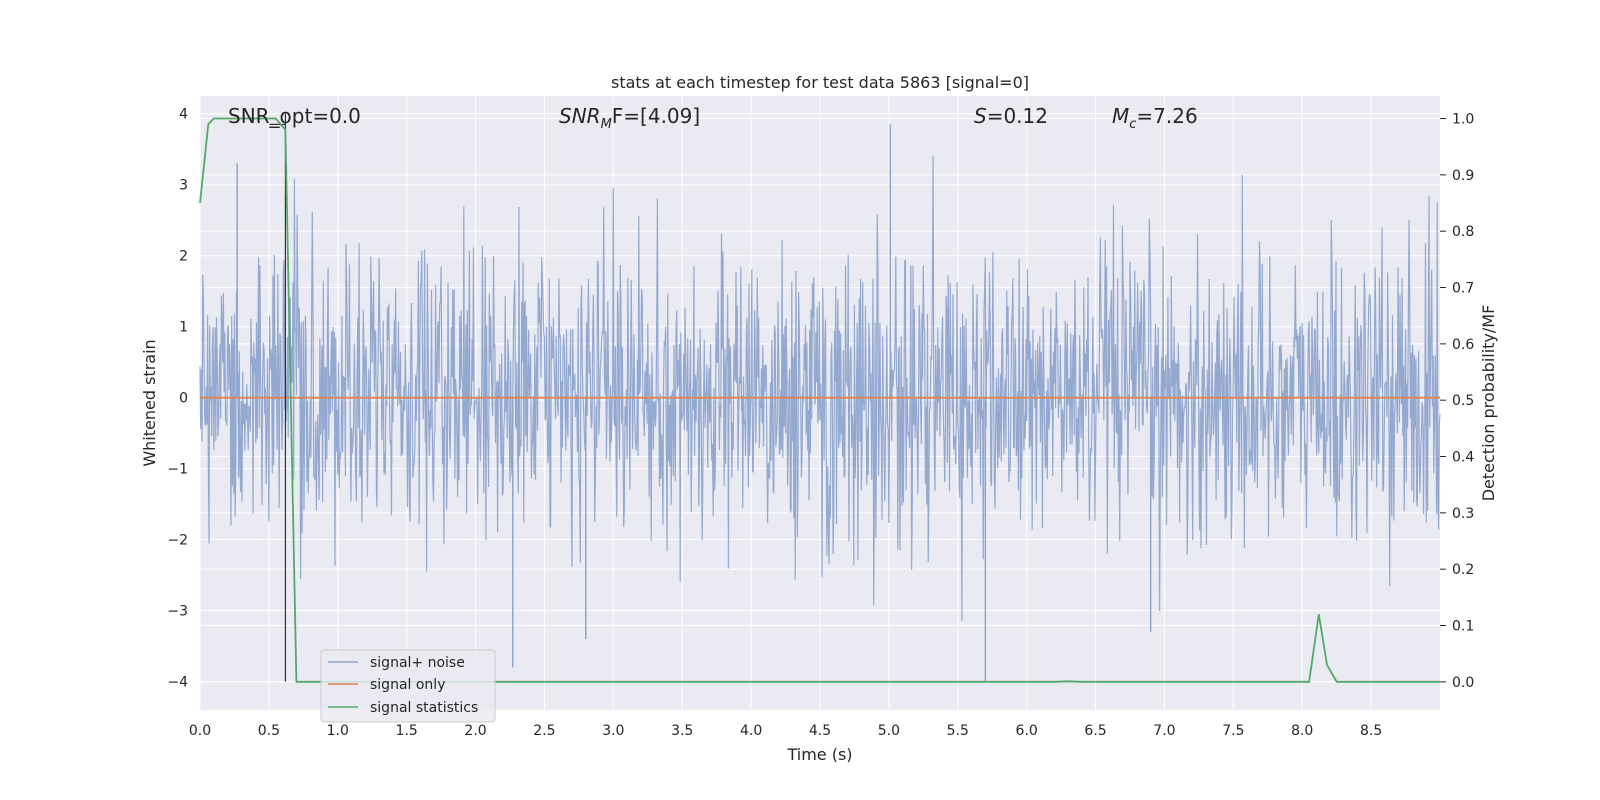  Describe the element at coordinates (1132, 124) in the screenshot. I see `annotation-mc-sub: c` at that location.